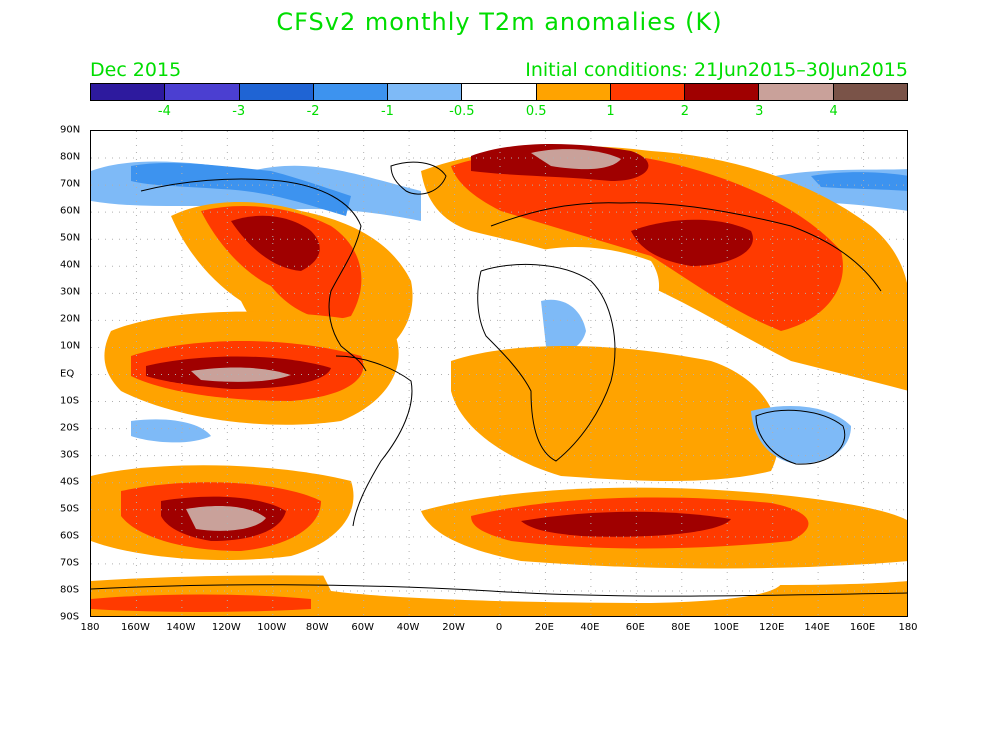 Image resolution: width=999 pixels, height=750 pixels. Describe the element at coordinates (771, 627) in the screenshot. I see `longitude-label: 120E` at that location.